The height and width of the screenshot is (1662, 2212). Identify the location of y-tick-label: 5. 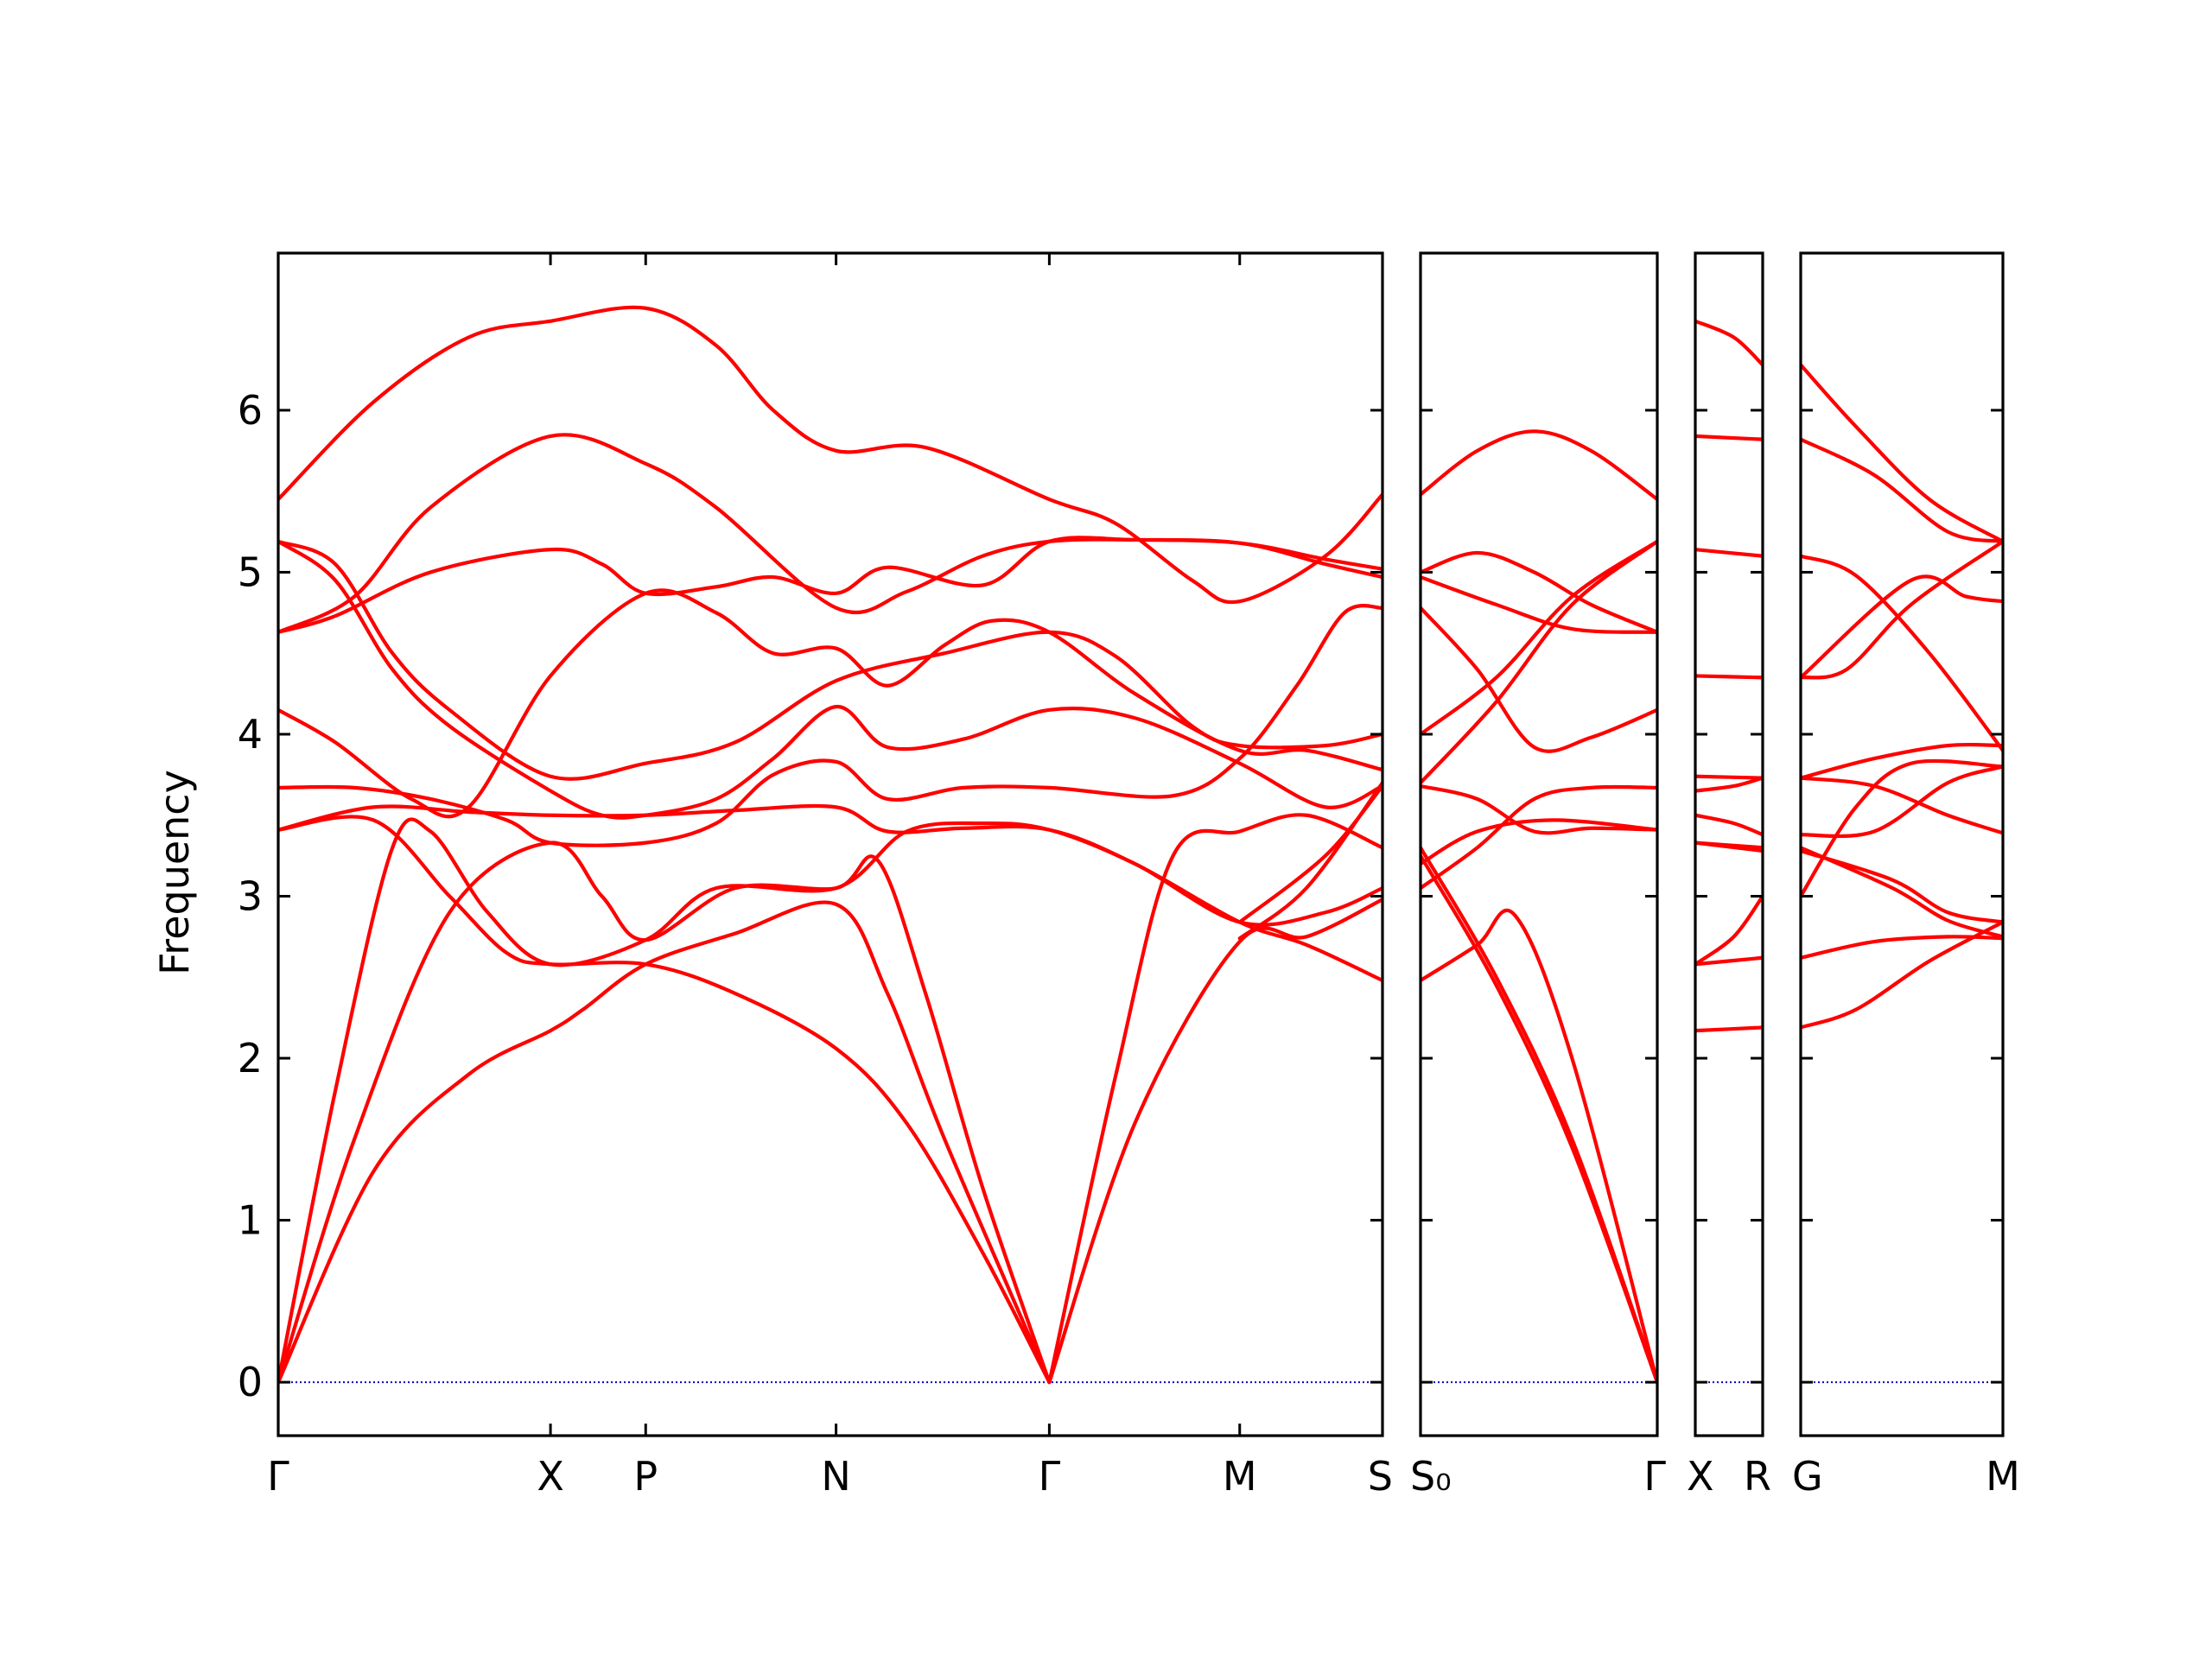
(250, 572).